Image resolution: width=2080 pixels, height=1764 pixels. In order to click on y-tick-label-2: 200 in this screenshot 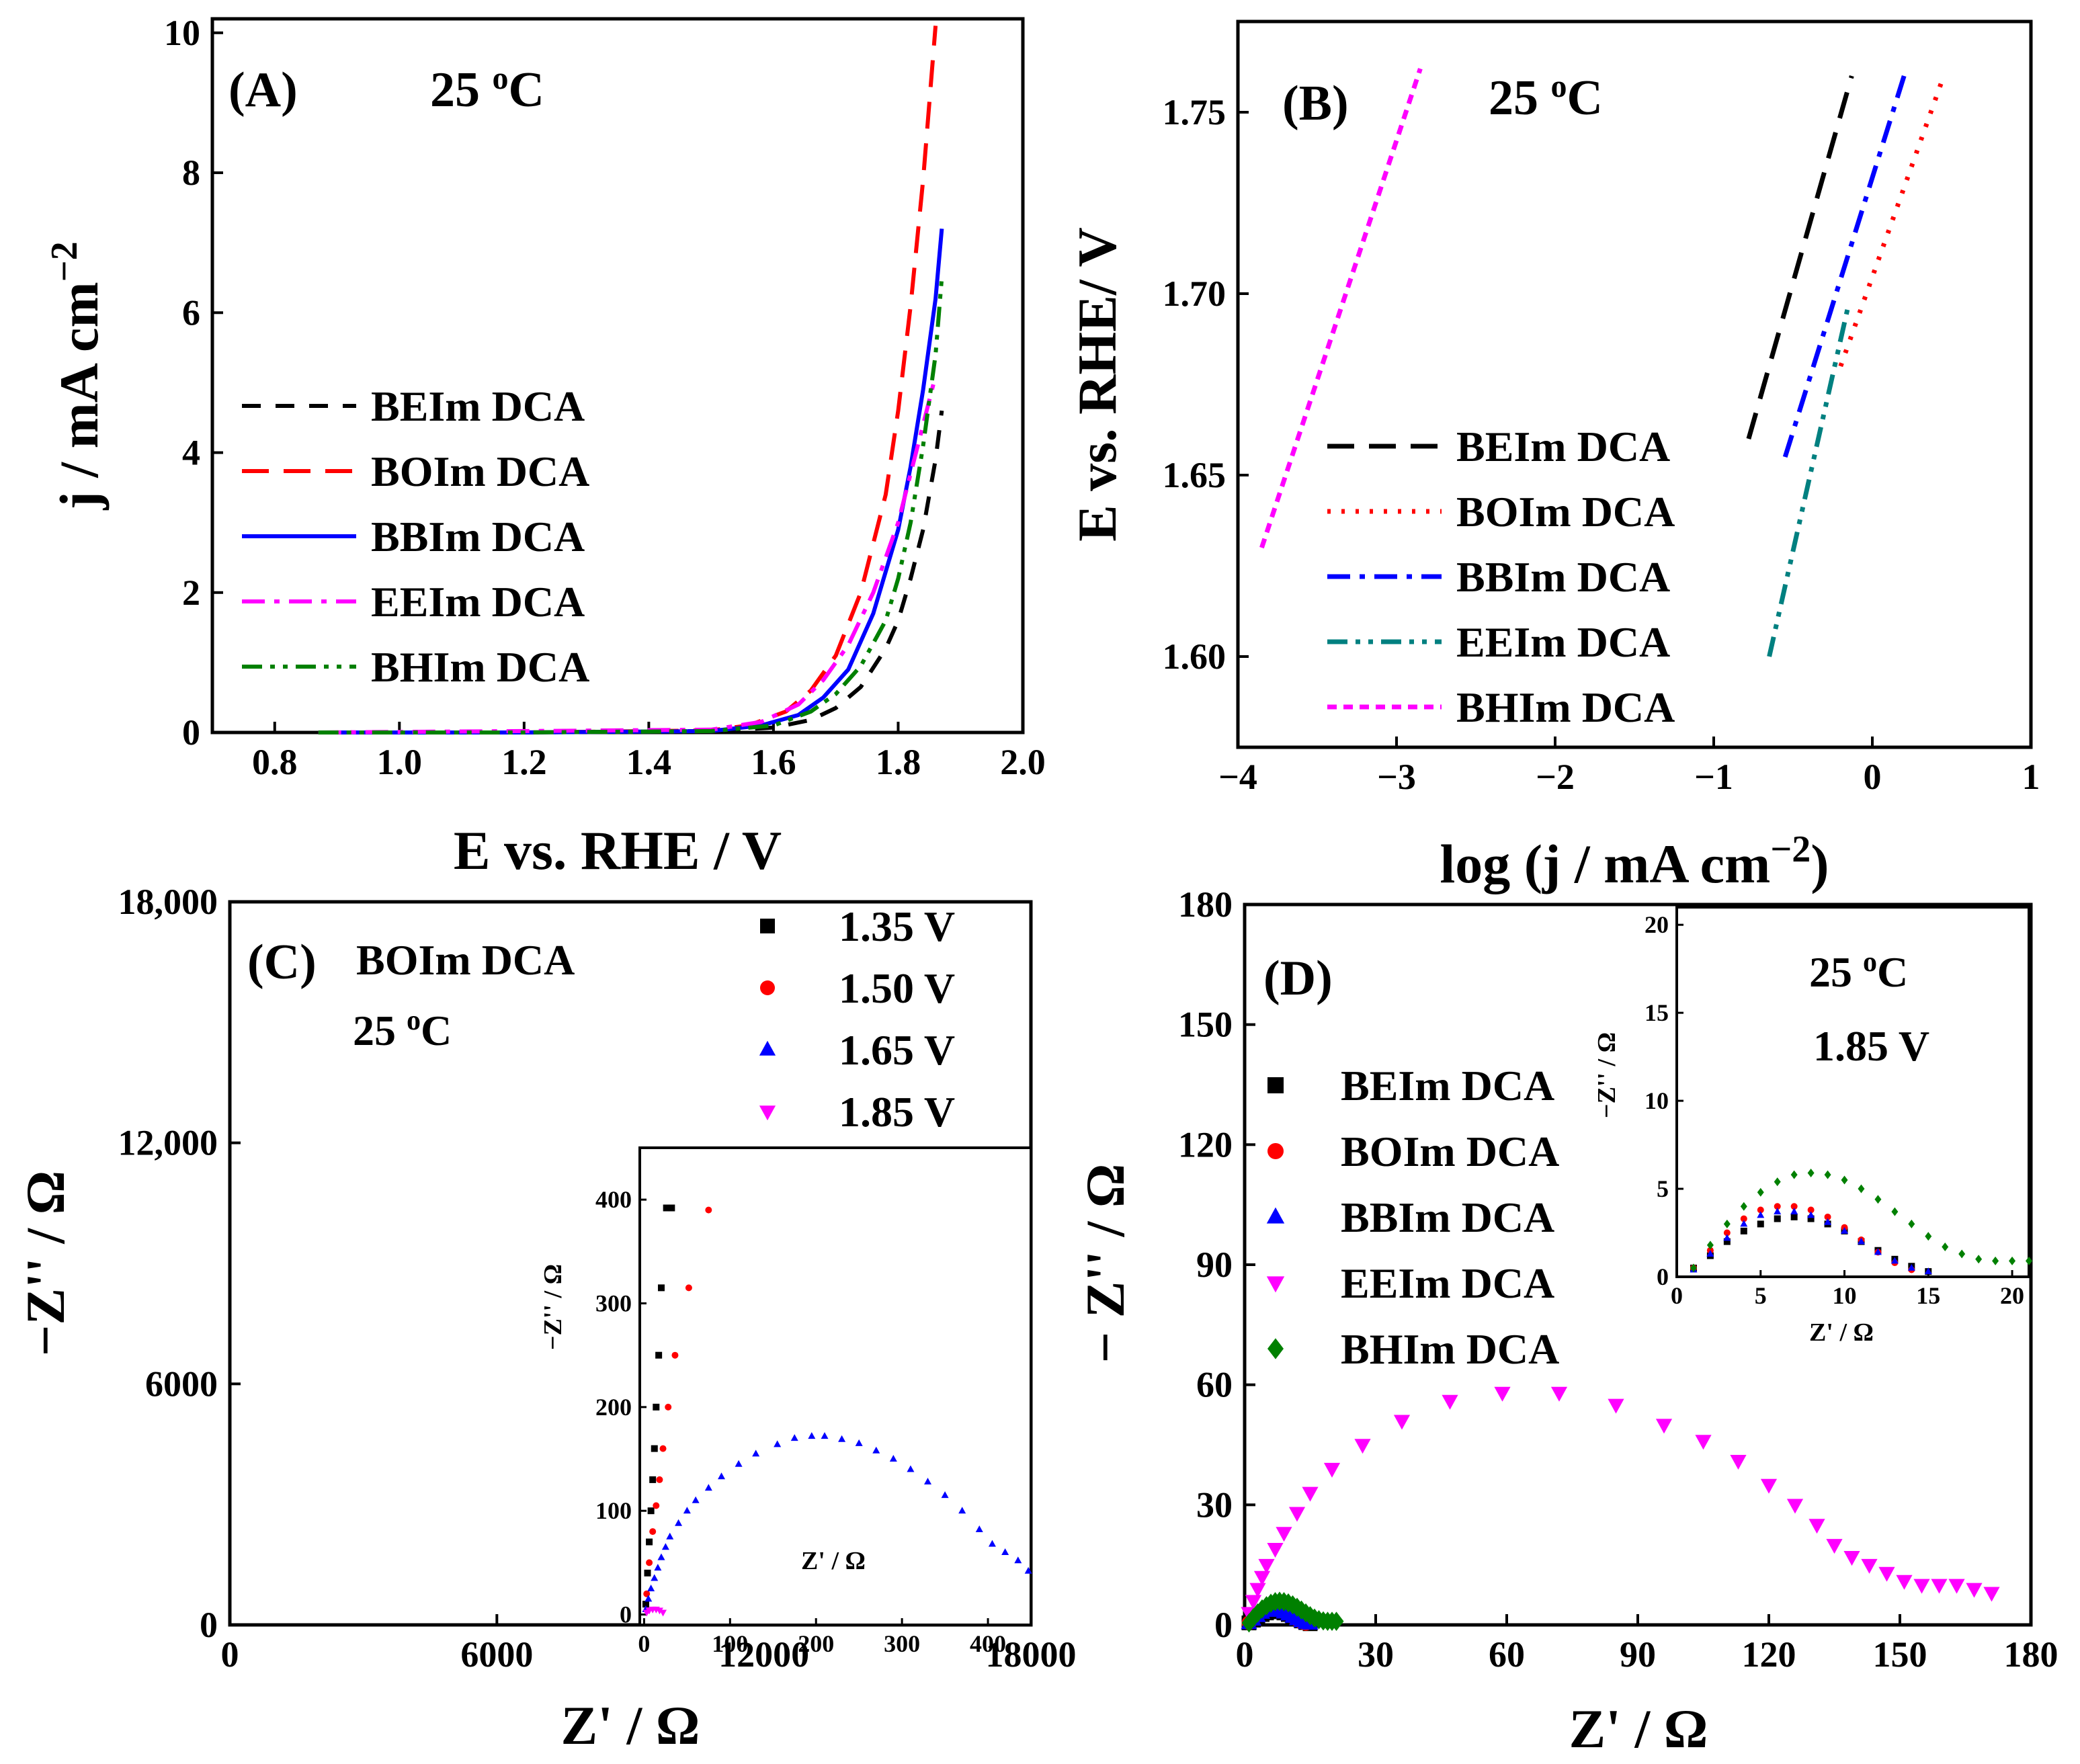, I will do `click(613, 1408)`.